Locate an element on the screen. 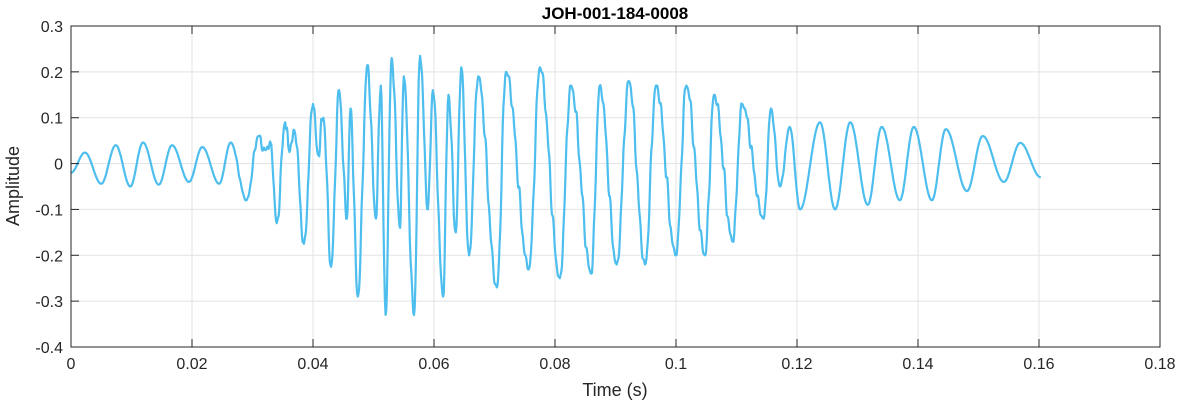 Image resolution: width=1182 pixels, height=409 pixels. x-tick-label: 0.16 is located at coordinates (1038, 364).